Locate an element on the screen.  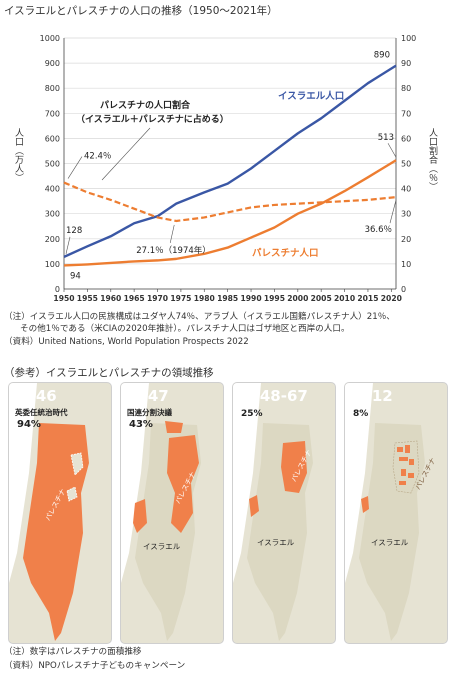
panel-percentage: 8% is located at coordinates (361, 414).